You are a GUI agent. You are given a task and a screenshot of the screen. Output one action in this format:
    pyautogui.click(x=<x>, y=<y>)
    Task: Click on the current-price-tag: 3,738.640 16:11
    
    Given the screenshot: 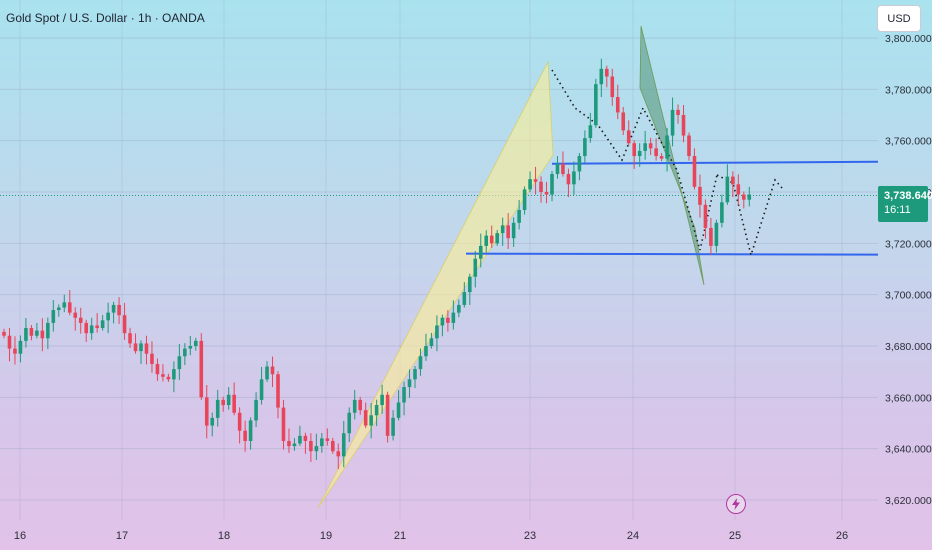 What is the action you would take?
    pyautogui.click(x=905, y=204)
    